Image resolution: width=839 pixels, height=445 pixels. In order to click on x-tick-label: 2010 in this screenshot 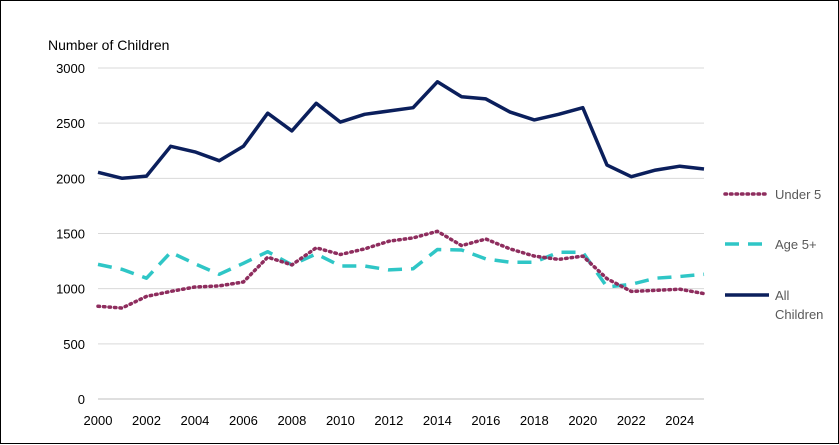, I will do `click(340, 420)`.